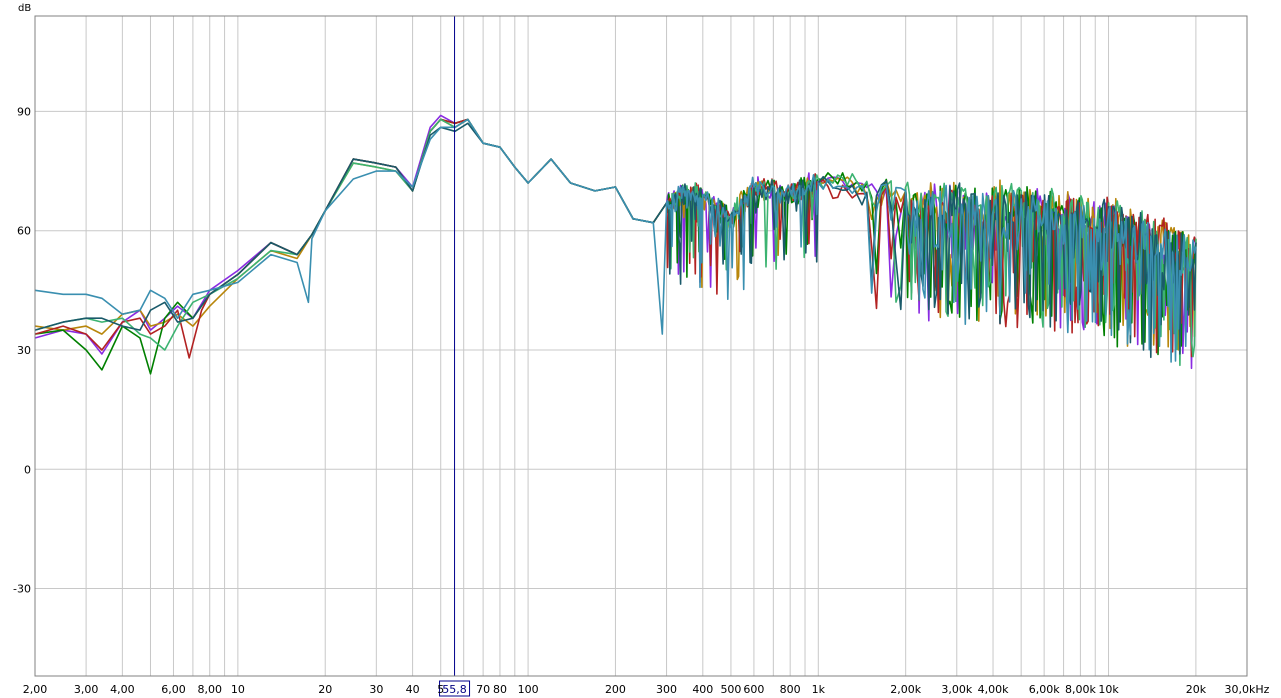 The image size is (1281, 698). I want to click on x-tick-label: 300, so click(666, 689).